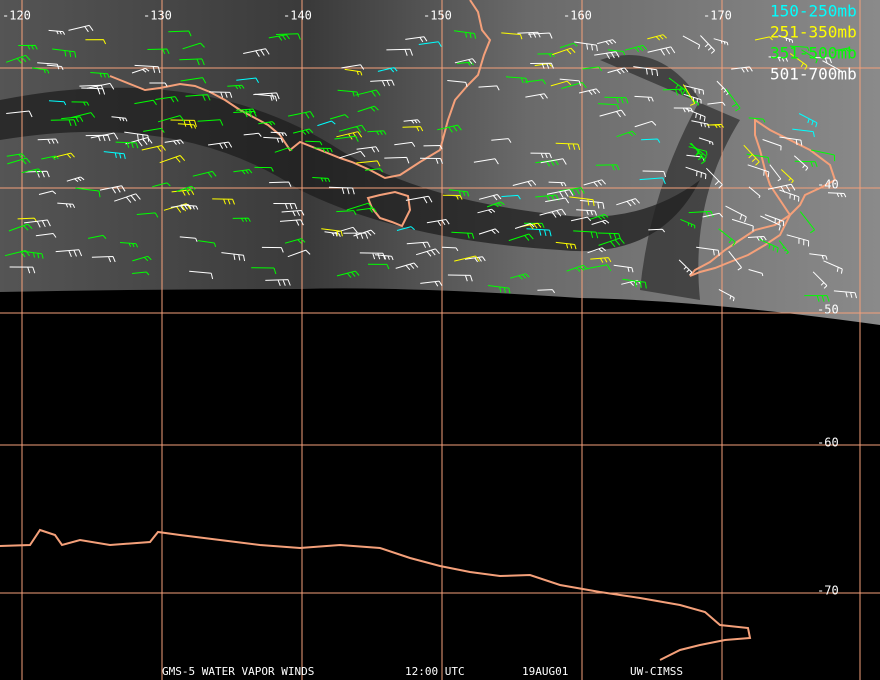 The height and width of the screenshot is (680, 880). Describe the element at coordinates (577, 16) in the screenshot. I see `longitude-label: -160` at that location.